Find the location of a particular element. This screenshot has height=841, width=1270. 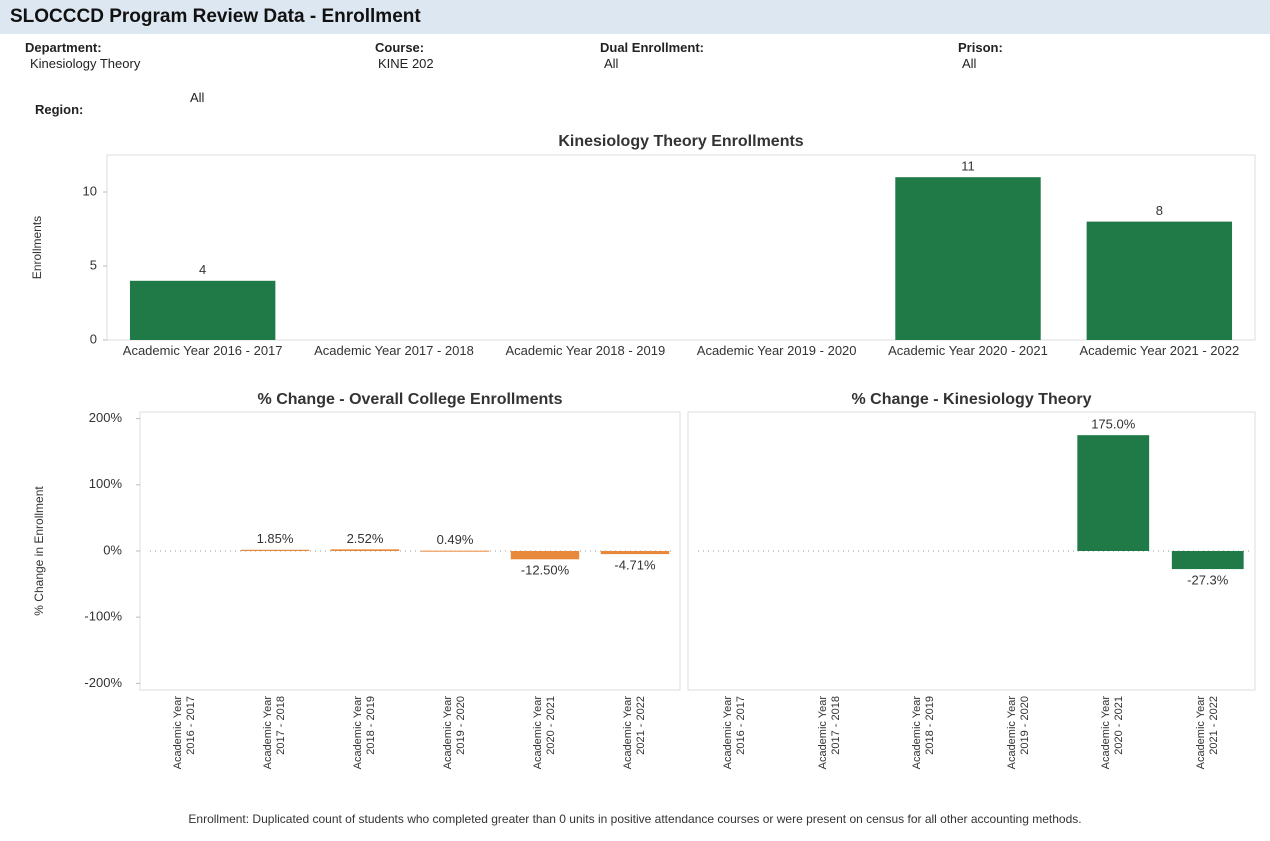

y-axis-label: Enrollments is located at coordinates (37, 247).